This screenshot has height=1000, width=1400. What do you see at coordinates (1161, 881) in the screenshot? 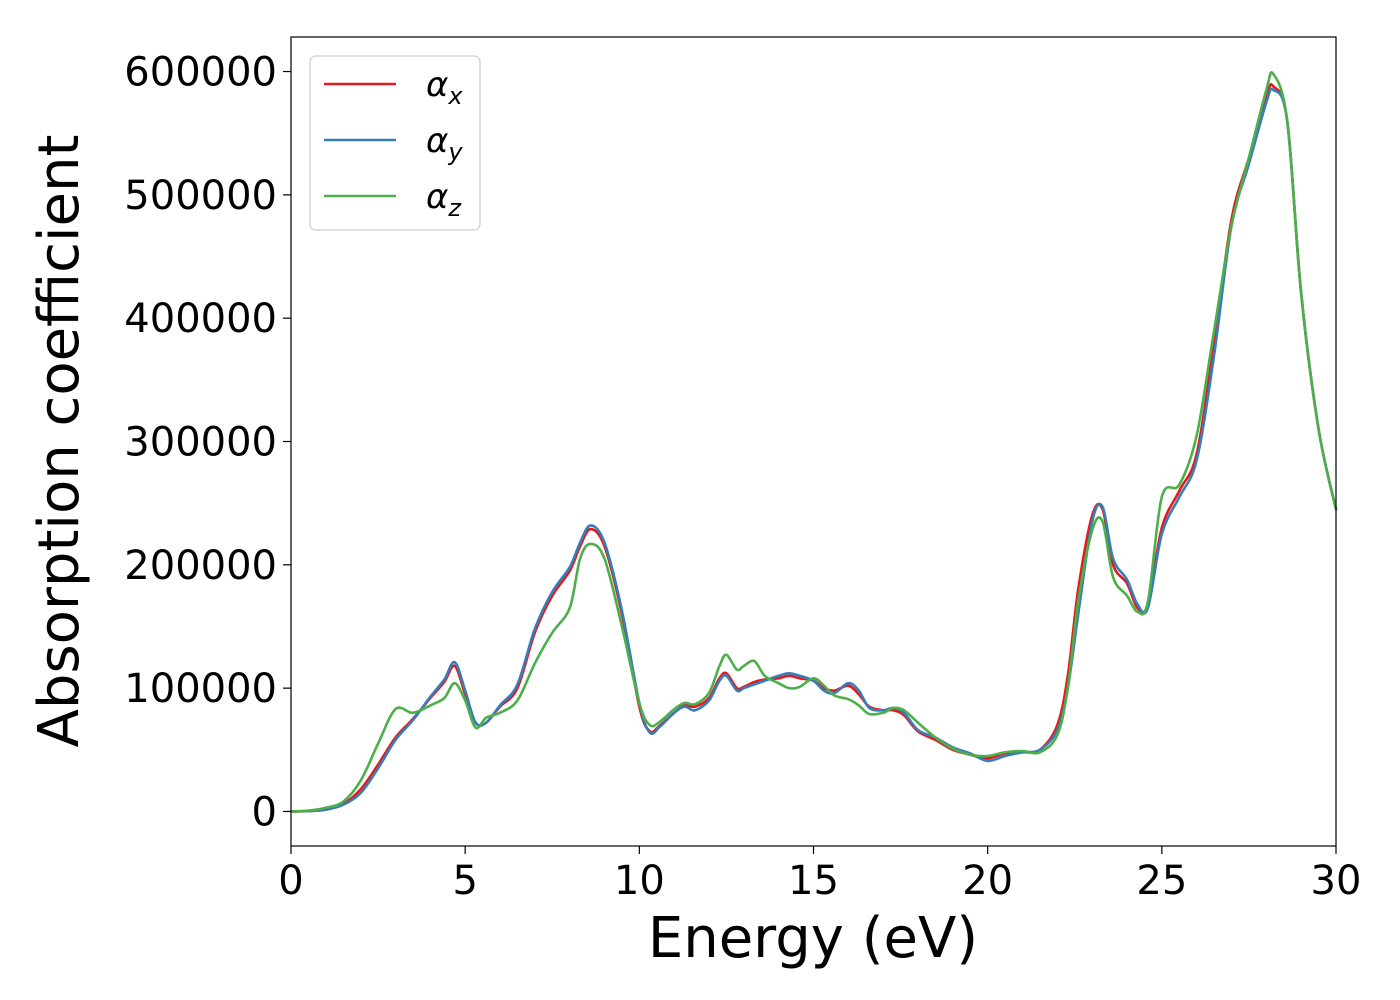
I see `x-tick-label: 25` at bounding box center [1161, 881].